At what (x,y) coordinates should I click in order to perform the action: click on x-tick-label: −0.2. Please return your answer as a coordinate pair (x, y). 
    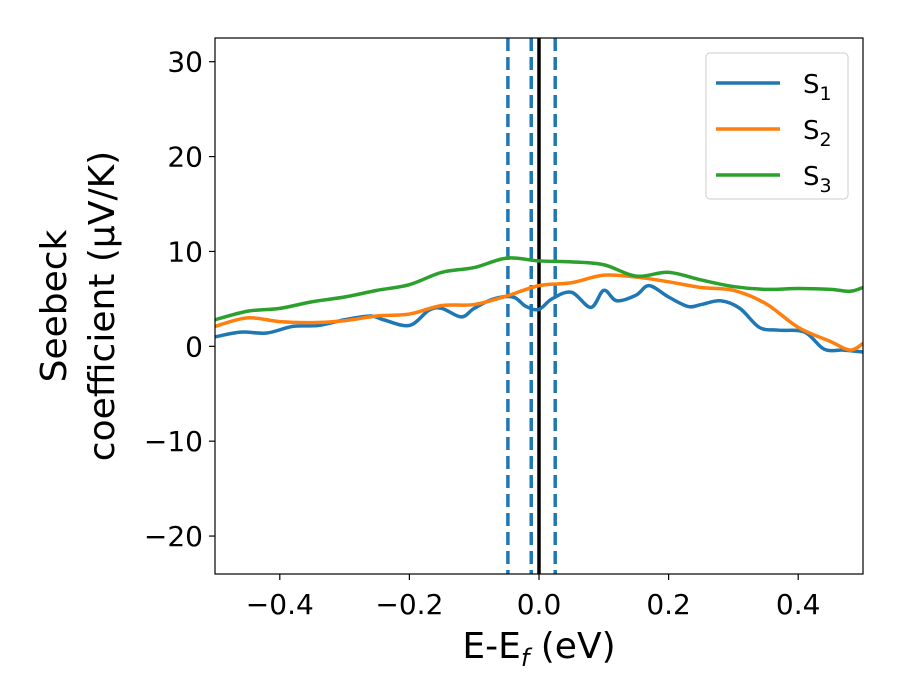
    Looking at the image, I should click on (409, 604).